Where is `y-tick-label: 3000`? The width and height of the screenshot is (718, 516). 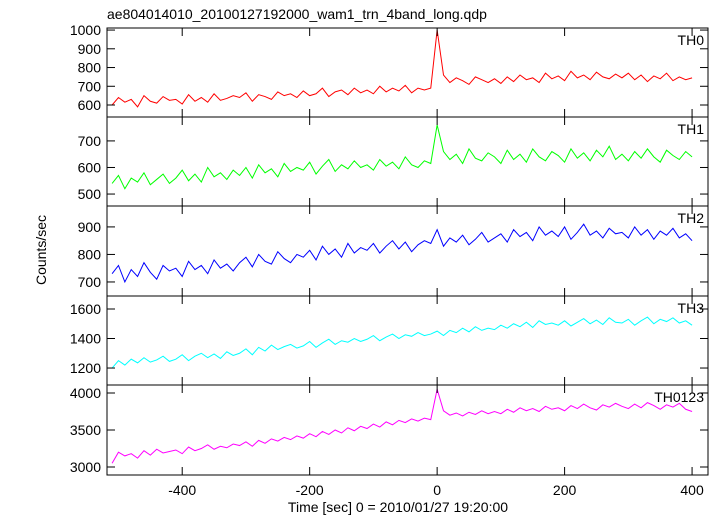 y-tick-label: 3000 is located at coordinates (85, 467).